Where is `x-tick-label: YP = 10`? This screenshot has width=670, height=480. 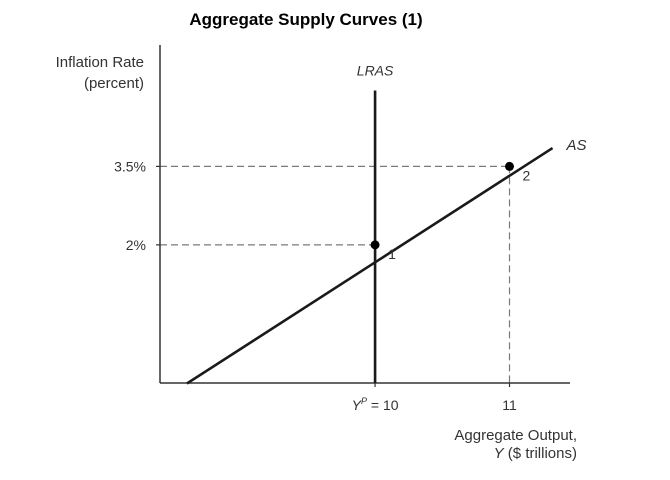 x-tick-label: YP = 10 is located at coordinates (375, 404).